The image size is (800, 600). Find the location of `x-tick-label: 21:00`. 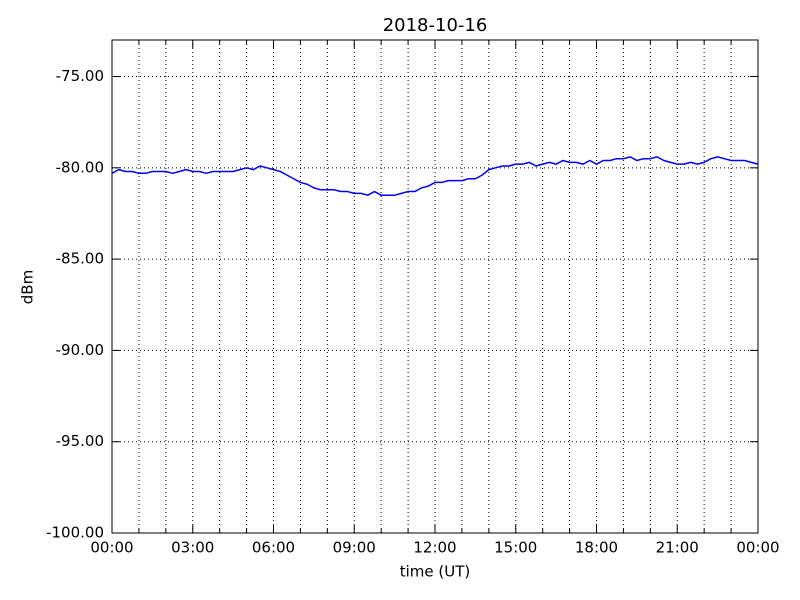

x-tick-label: 21:00 is located at coordinates (677, 548).